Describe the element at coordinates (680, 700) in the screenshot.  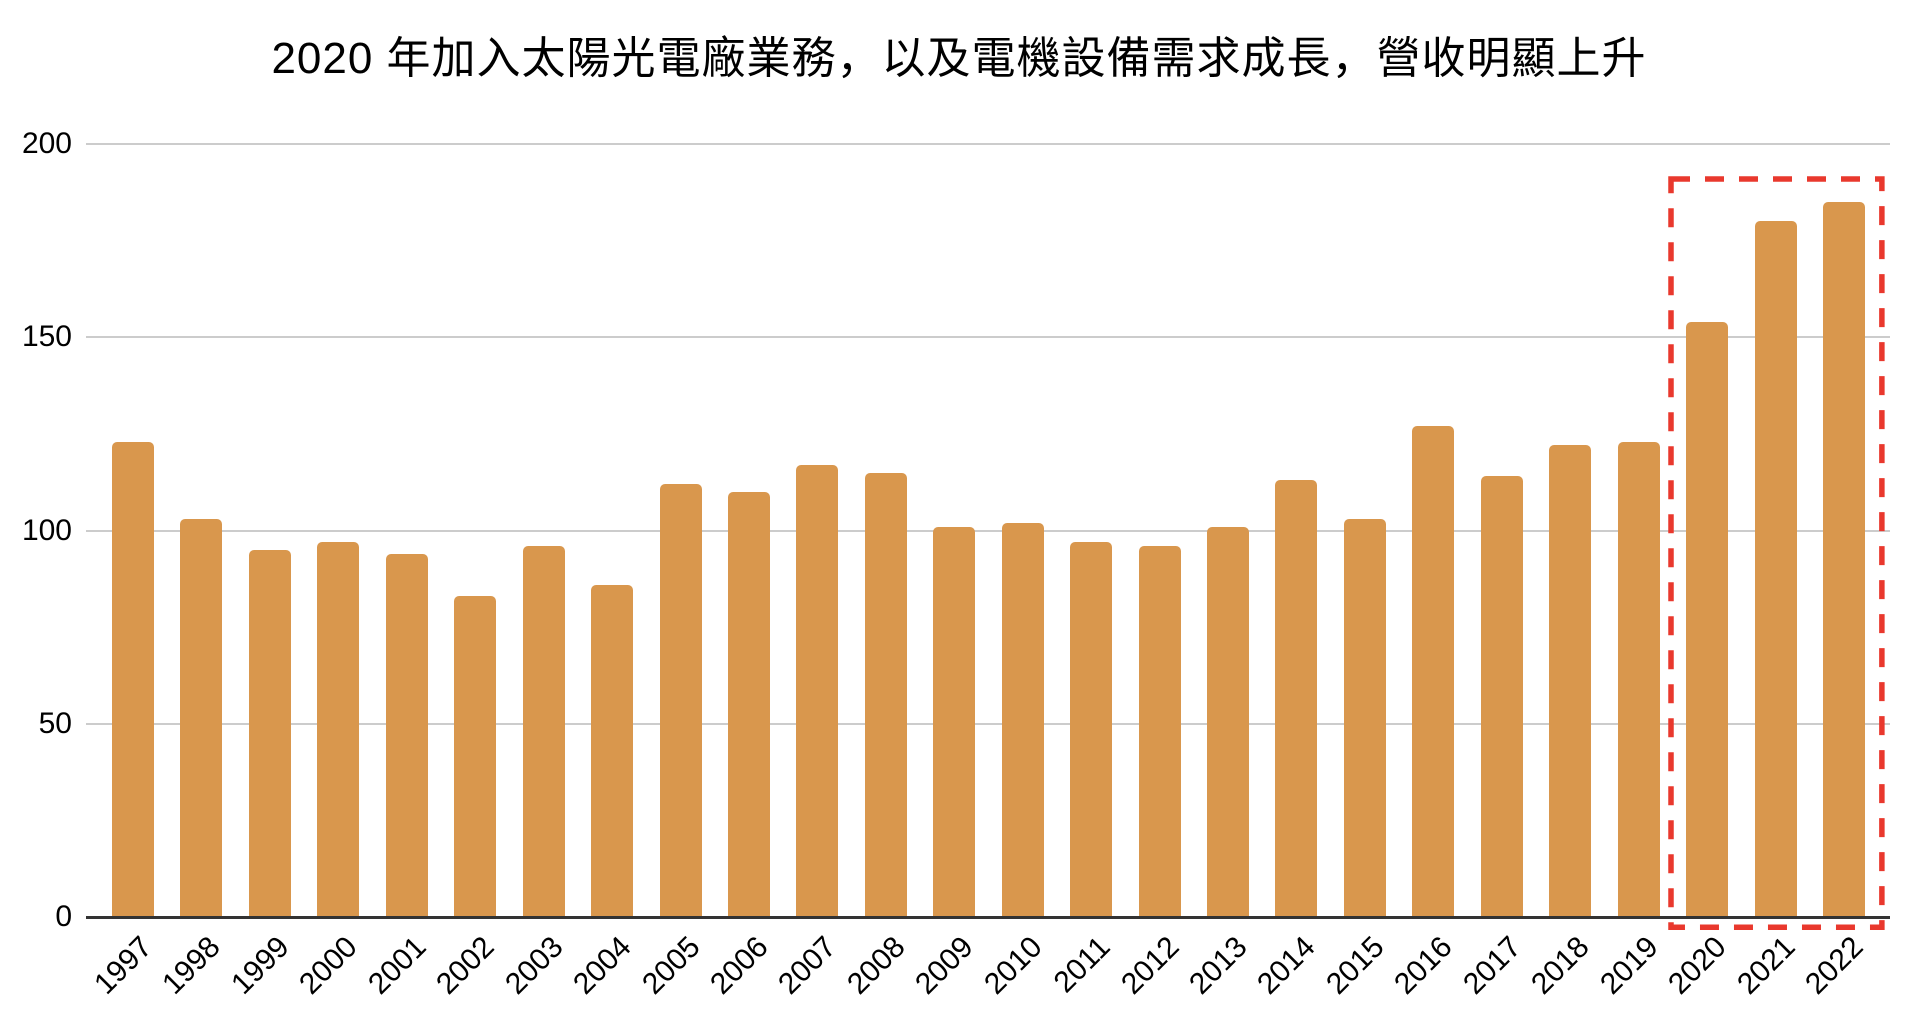
I see `bar-2005` at that location.